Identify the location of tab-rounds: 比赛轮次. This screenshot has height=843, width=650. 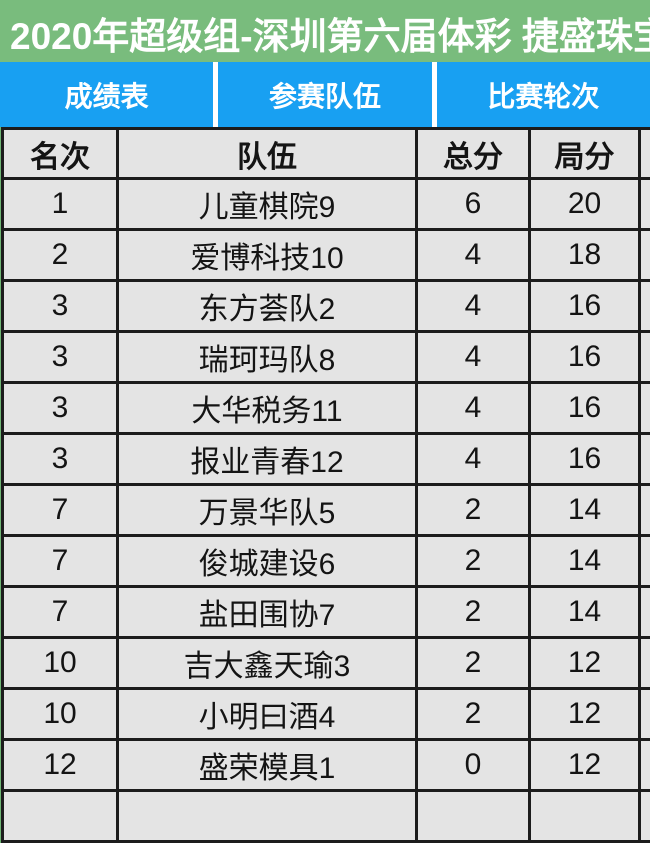
(541, 94).